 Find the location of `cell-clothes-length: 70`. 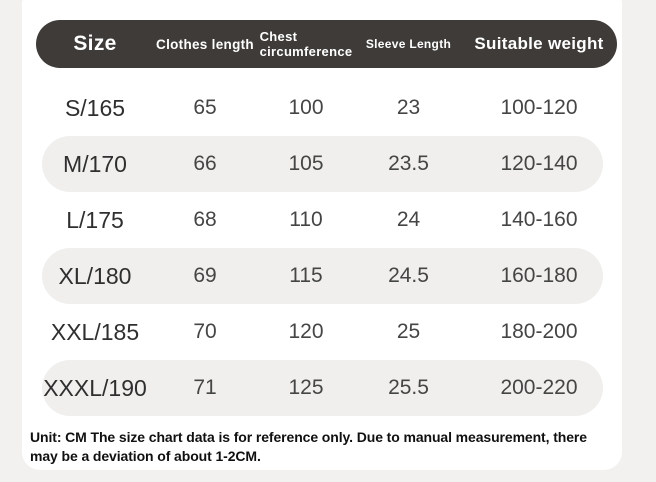

cell-clothes-length: 70 is located at coordinates (205, 331).